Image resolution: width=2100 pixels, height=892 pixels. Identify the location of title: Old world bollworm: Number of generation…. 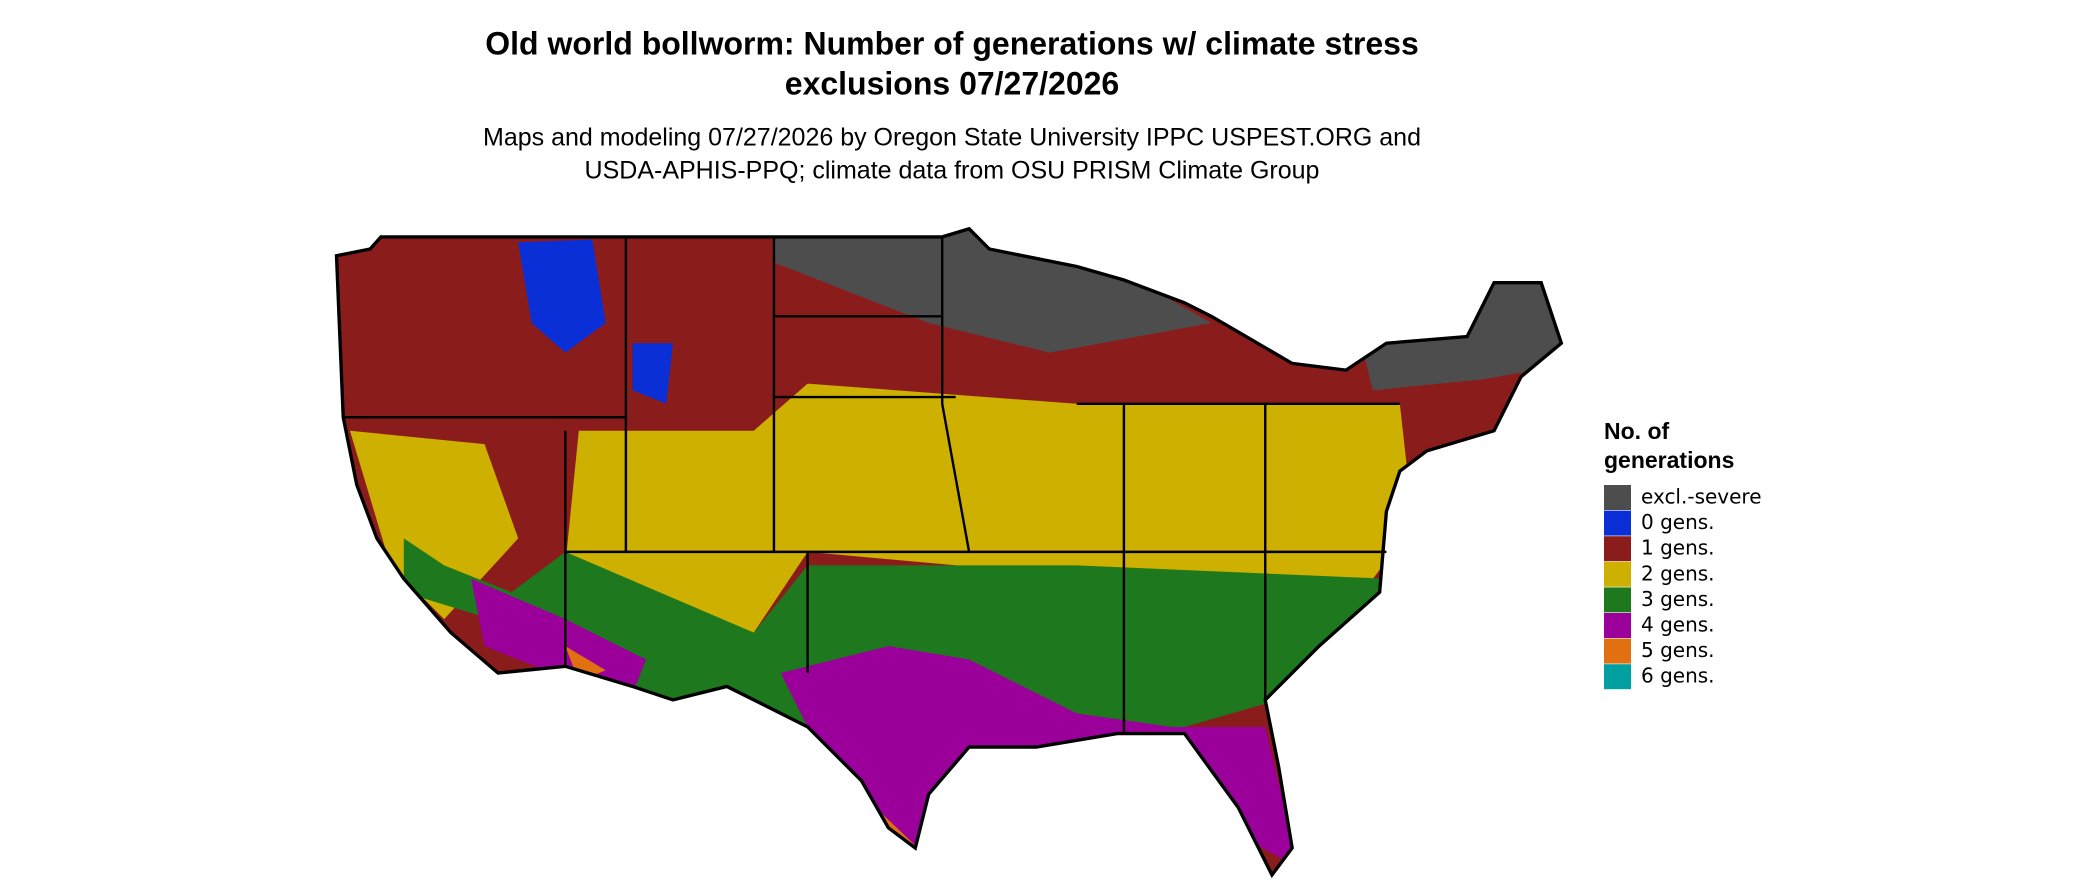
(952, 43).